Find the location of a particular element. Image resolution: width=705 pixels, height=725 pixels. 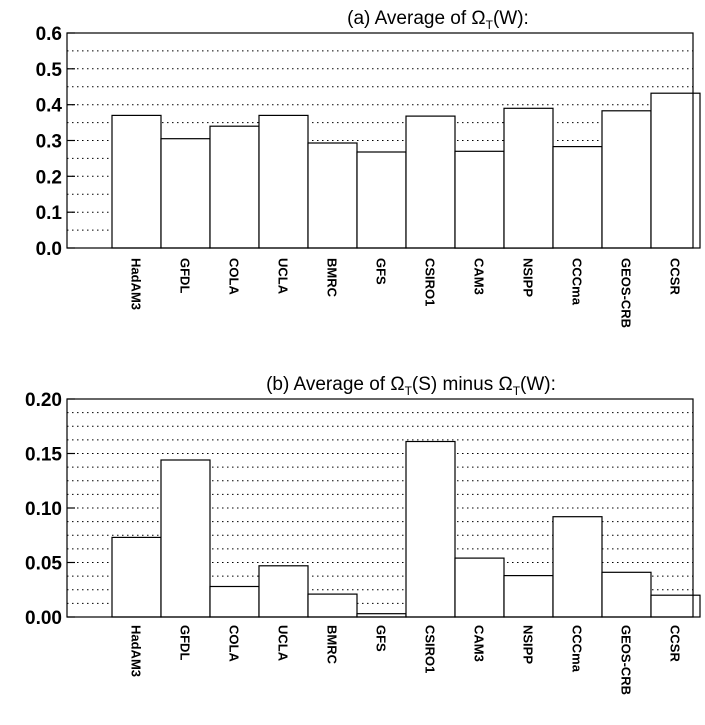

panel-a-title: (a) Average of ΩT(W): is located at coordinates (438, 20).